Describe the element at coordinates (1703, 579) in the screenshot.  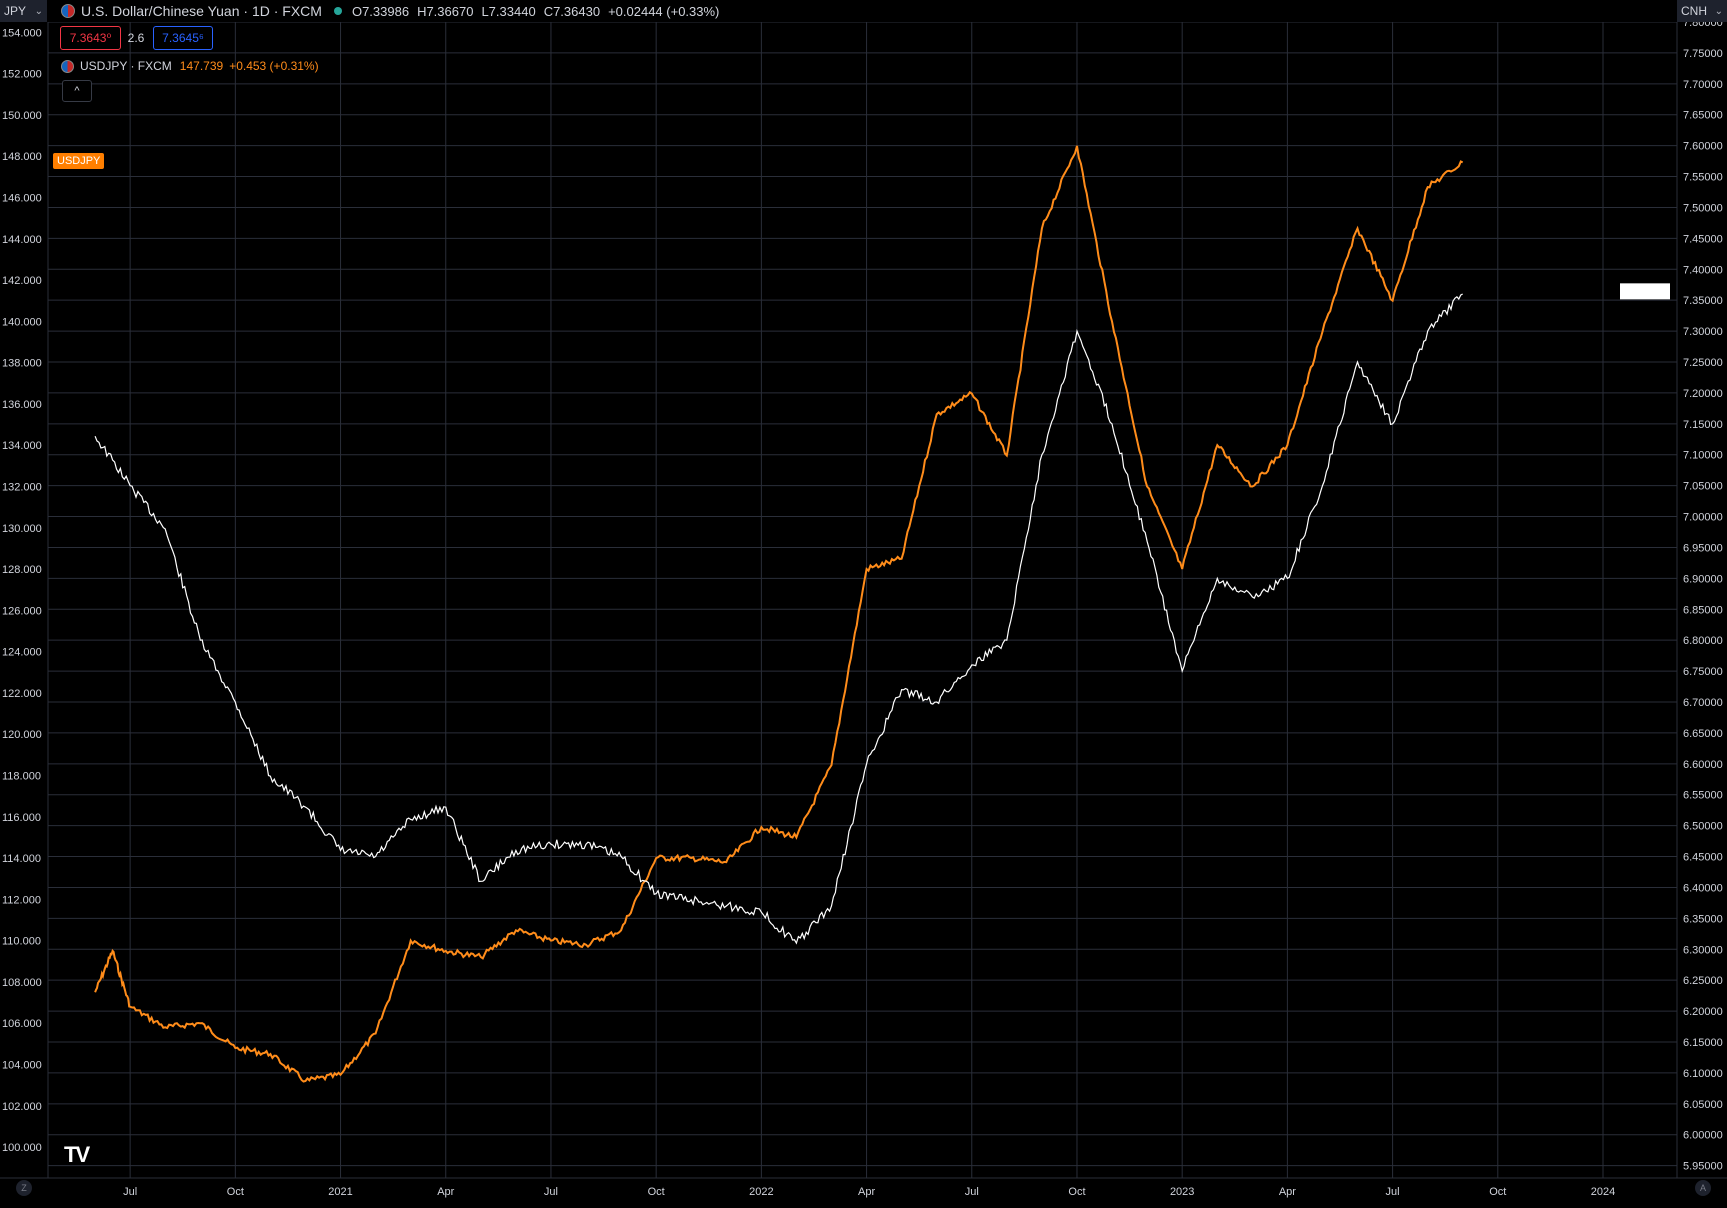
I see `right-axis-tick-label: 6.90000` at that location.